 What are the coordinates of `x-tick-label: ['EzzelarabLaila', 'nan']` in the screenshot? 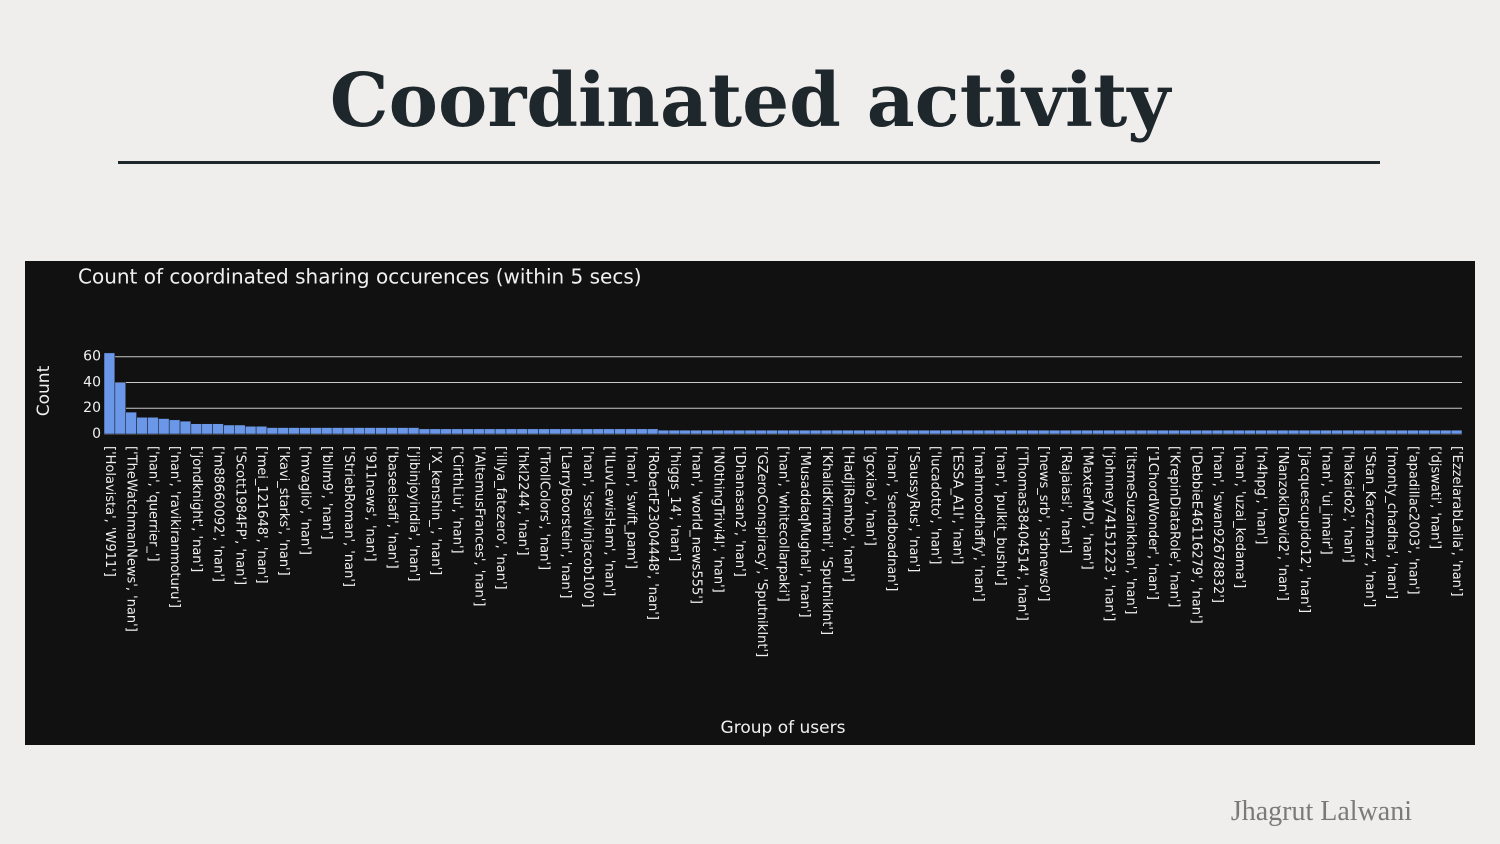 It's located at (1456, 521).